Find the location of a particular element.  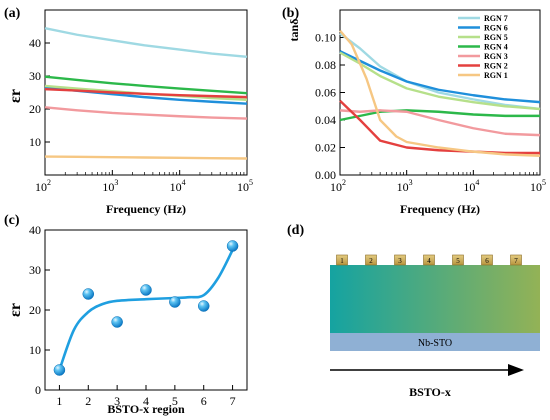

electrode-label: 2 is located at coordinates (371, 261).